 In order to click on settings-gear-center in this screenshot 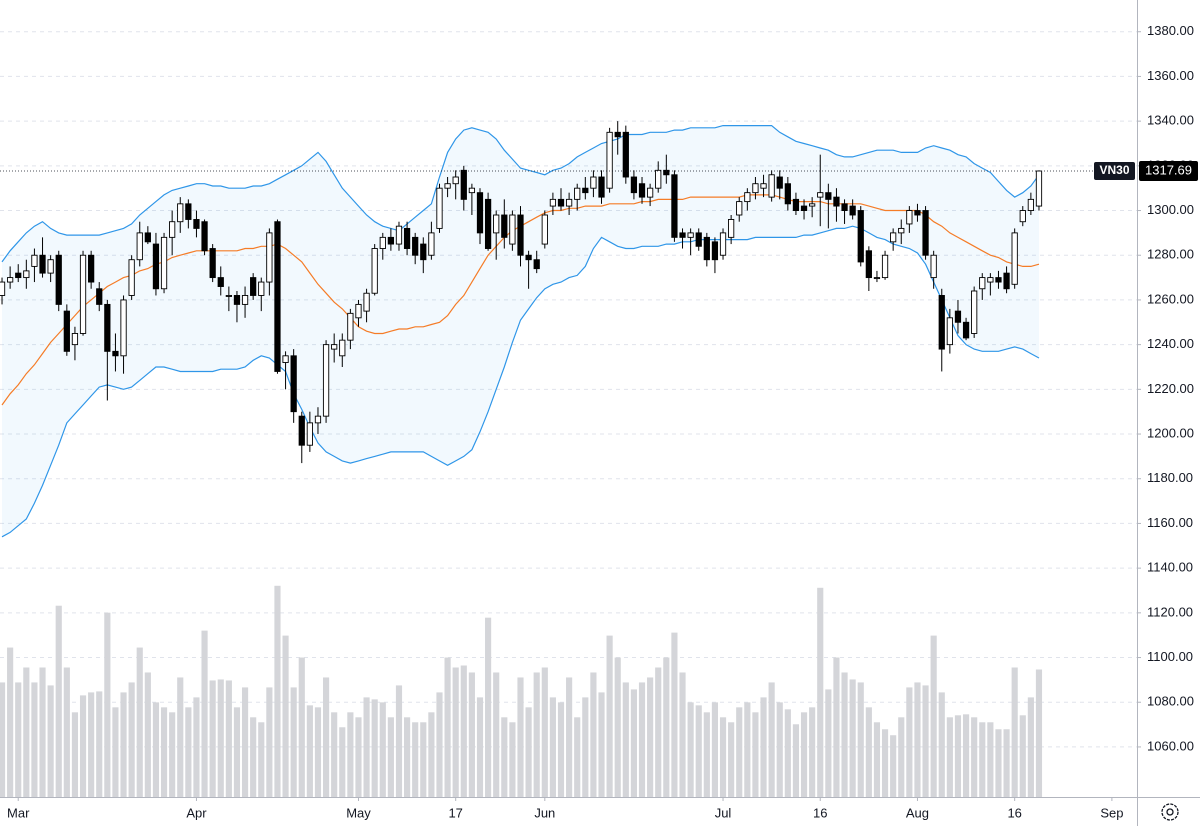, I will do `click(1170, 812)`.